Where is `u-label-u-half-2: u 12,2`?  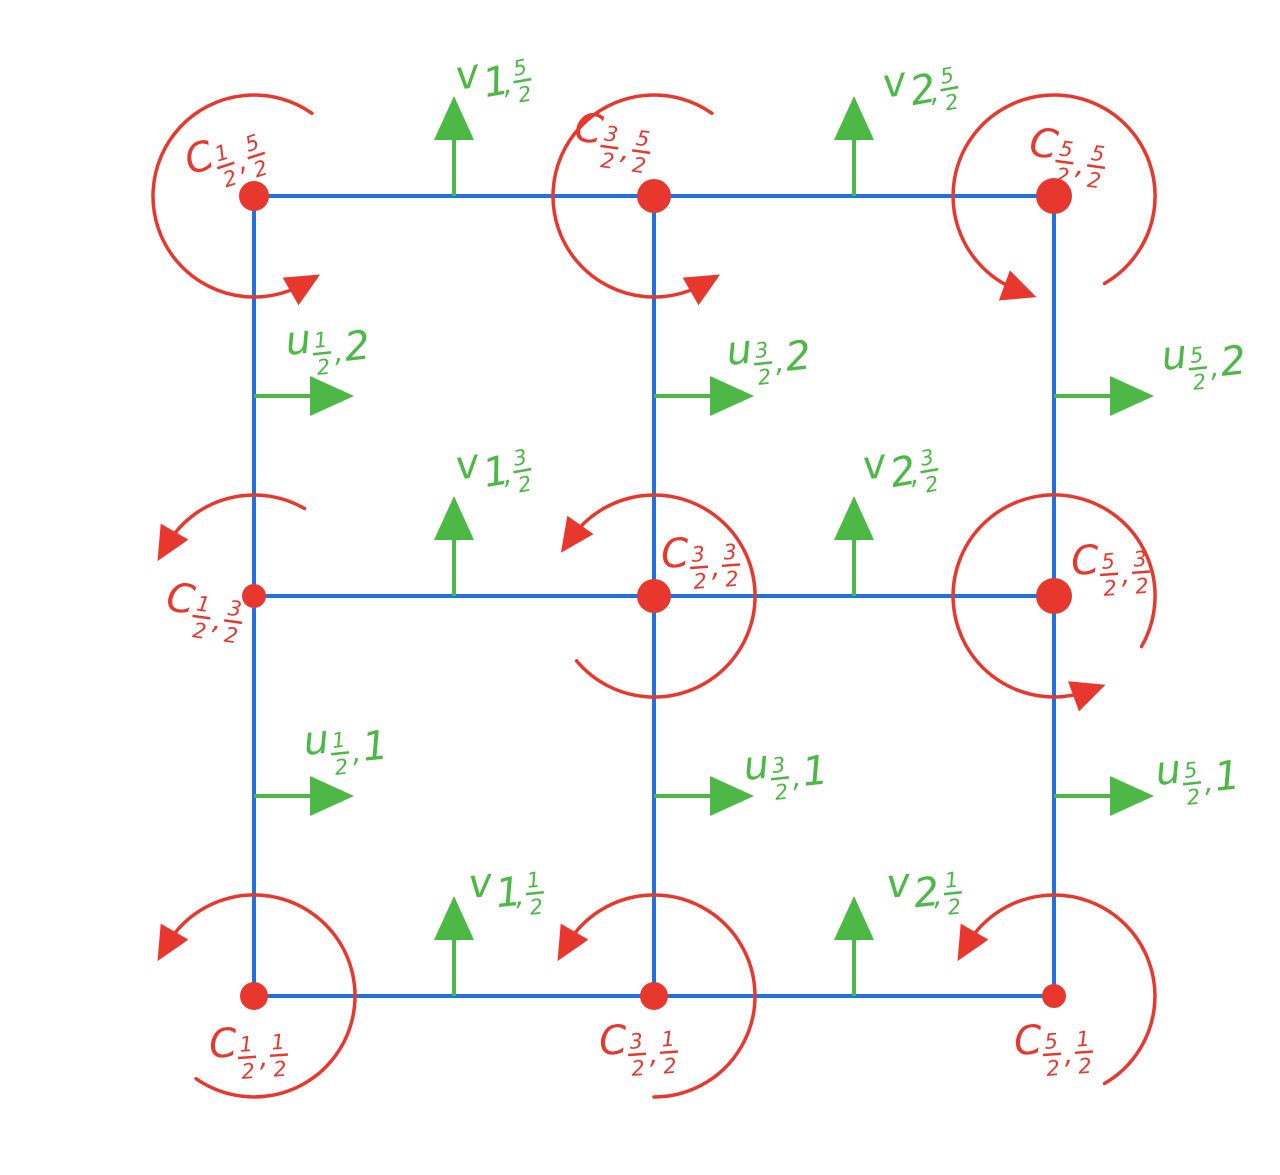
u-label-u-half-2: u 12,2 is located at coordinates (327, 348).